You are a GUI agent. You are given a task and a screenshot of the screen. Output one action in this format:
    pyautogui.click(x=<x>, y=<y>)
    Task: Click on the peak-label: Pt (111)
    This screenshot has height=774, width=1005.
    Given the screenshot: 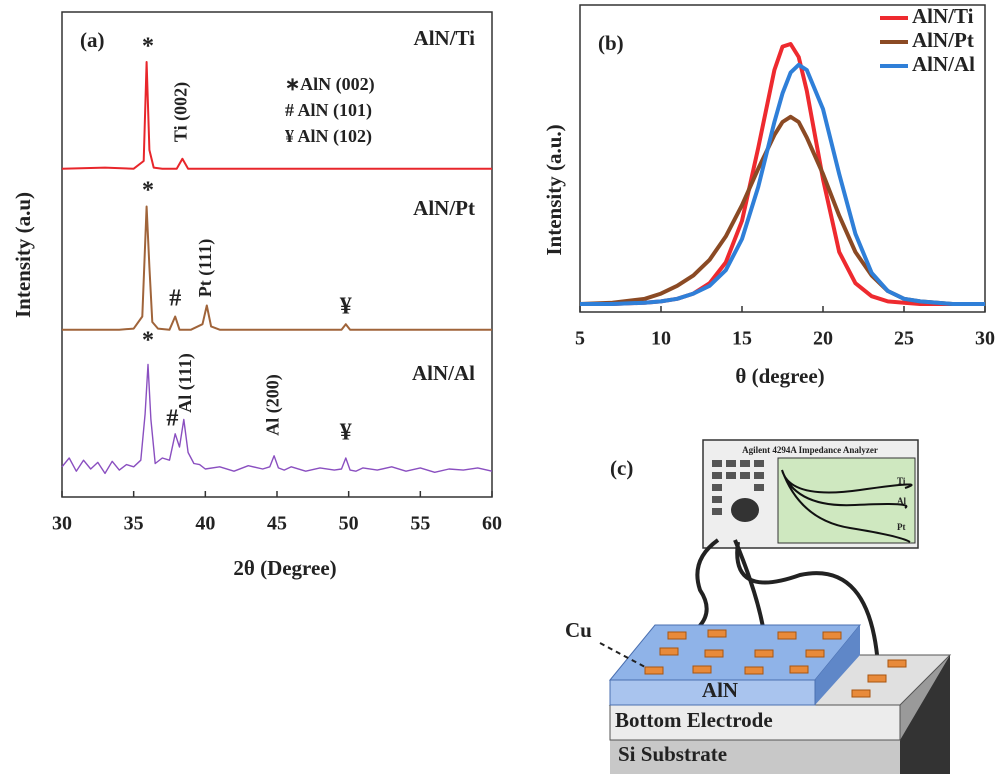 What is the action you would take?
    pyautogui.click(x=205, y=268)
    